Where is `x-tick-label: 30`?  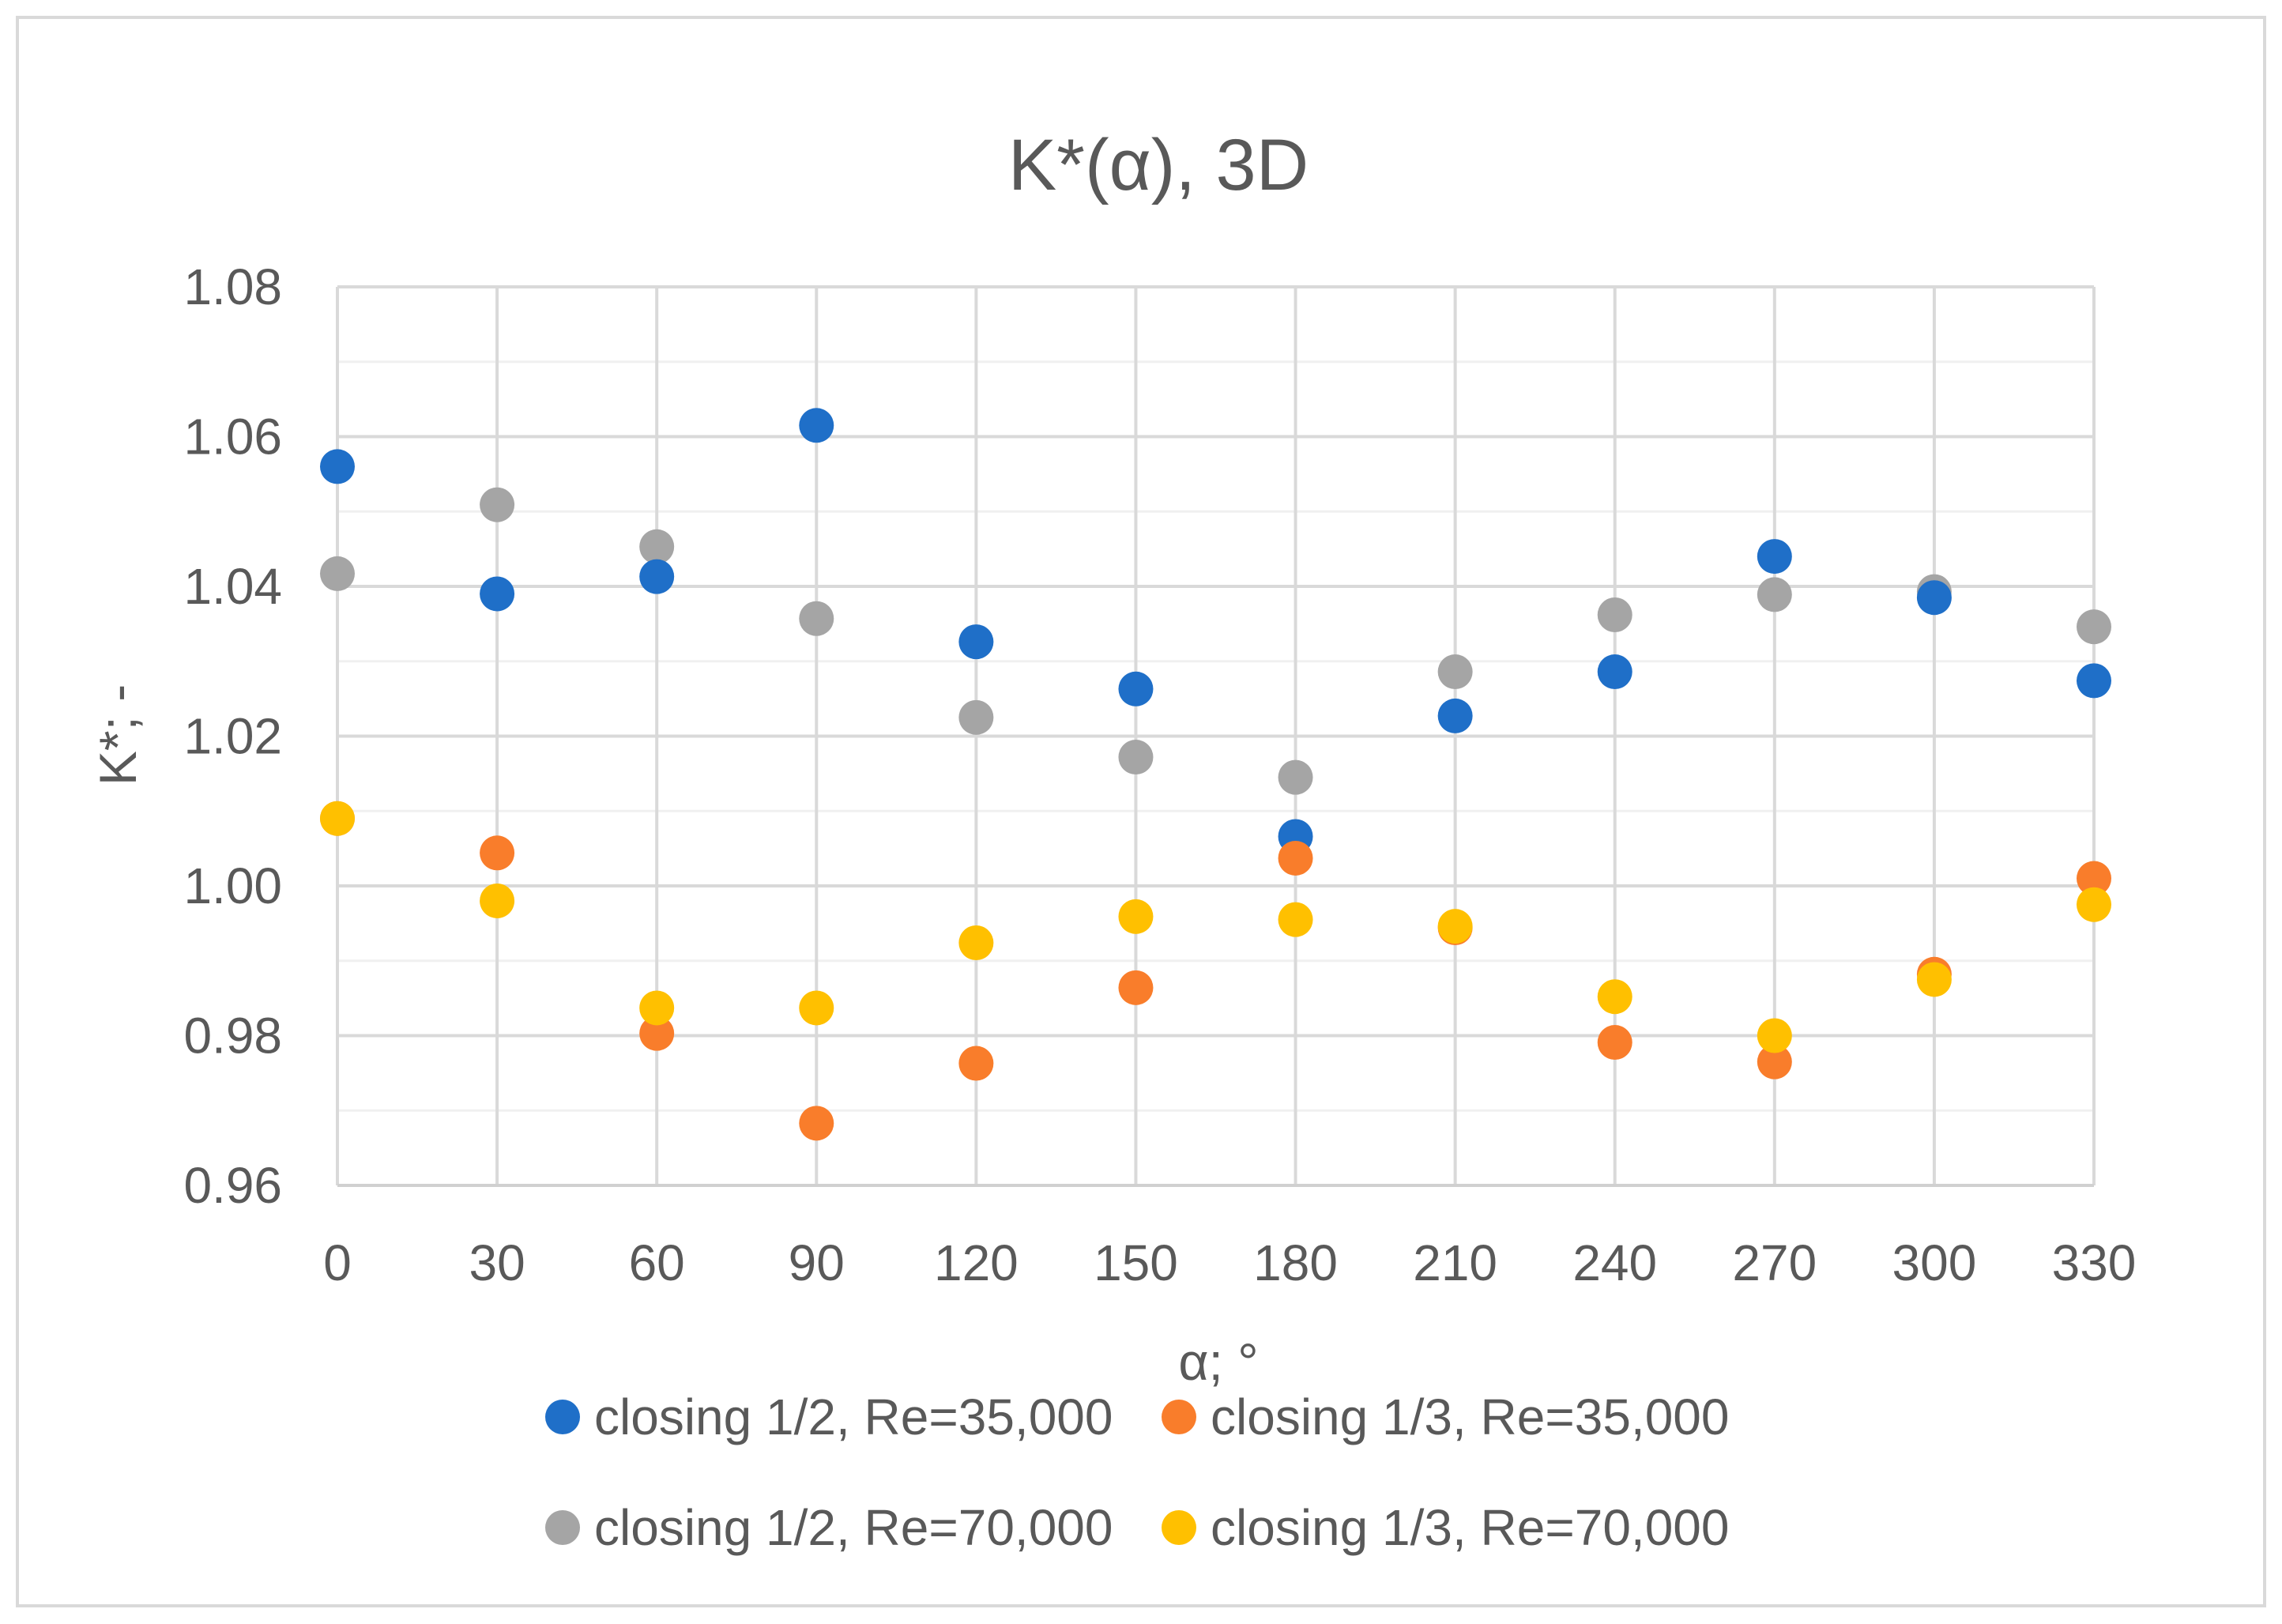
x-tick-label: 30 is located at coordinates (497, 1262).